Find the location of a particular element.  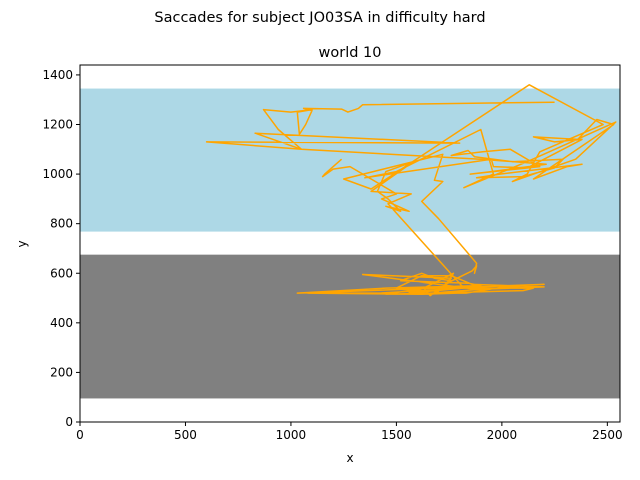

x-axis-label: x is located at coordinates (349, 458).